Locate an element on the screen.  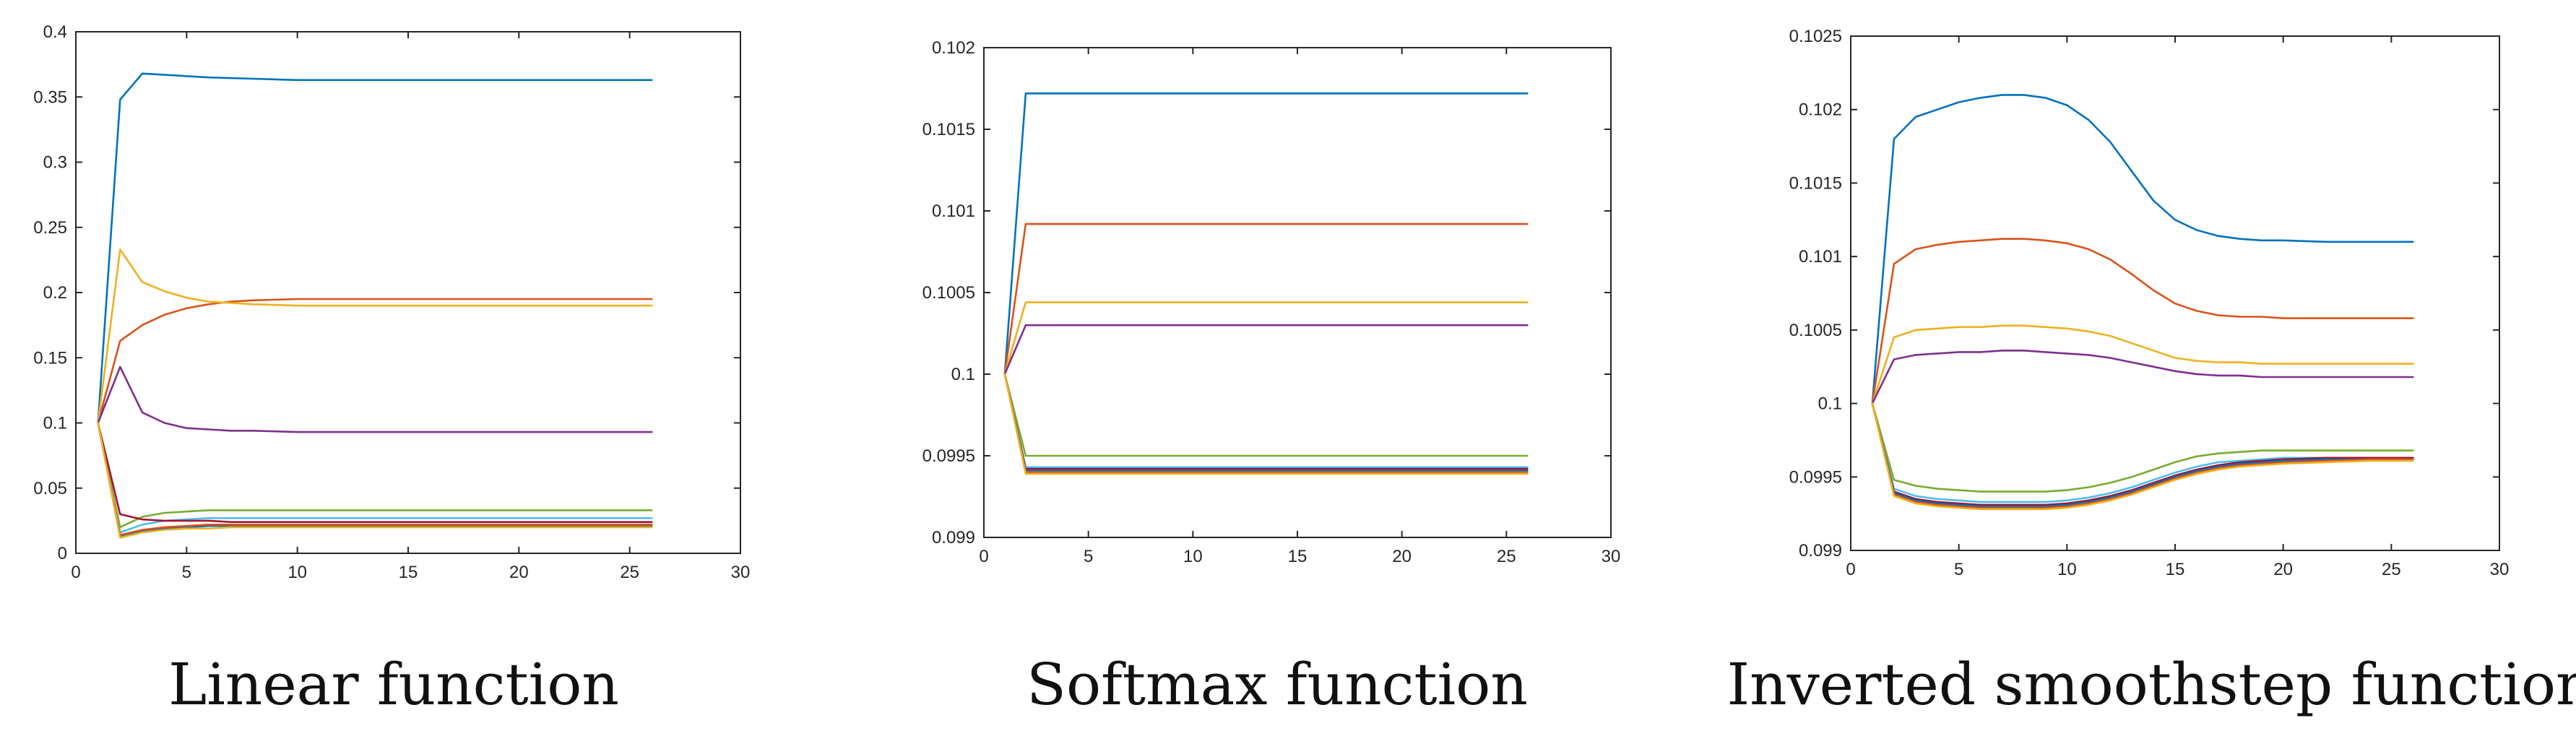
y-tick-label: 0.2 is located at coordinates (55, 293).